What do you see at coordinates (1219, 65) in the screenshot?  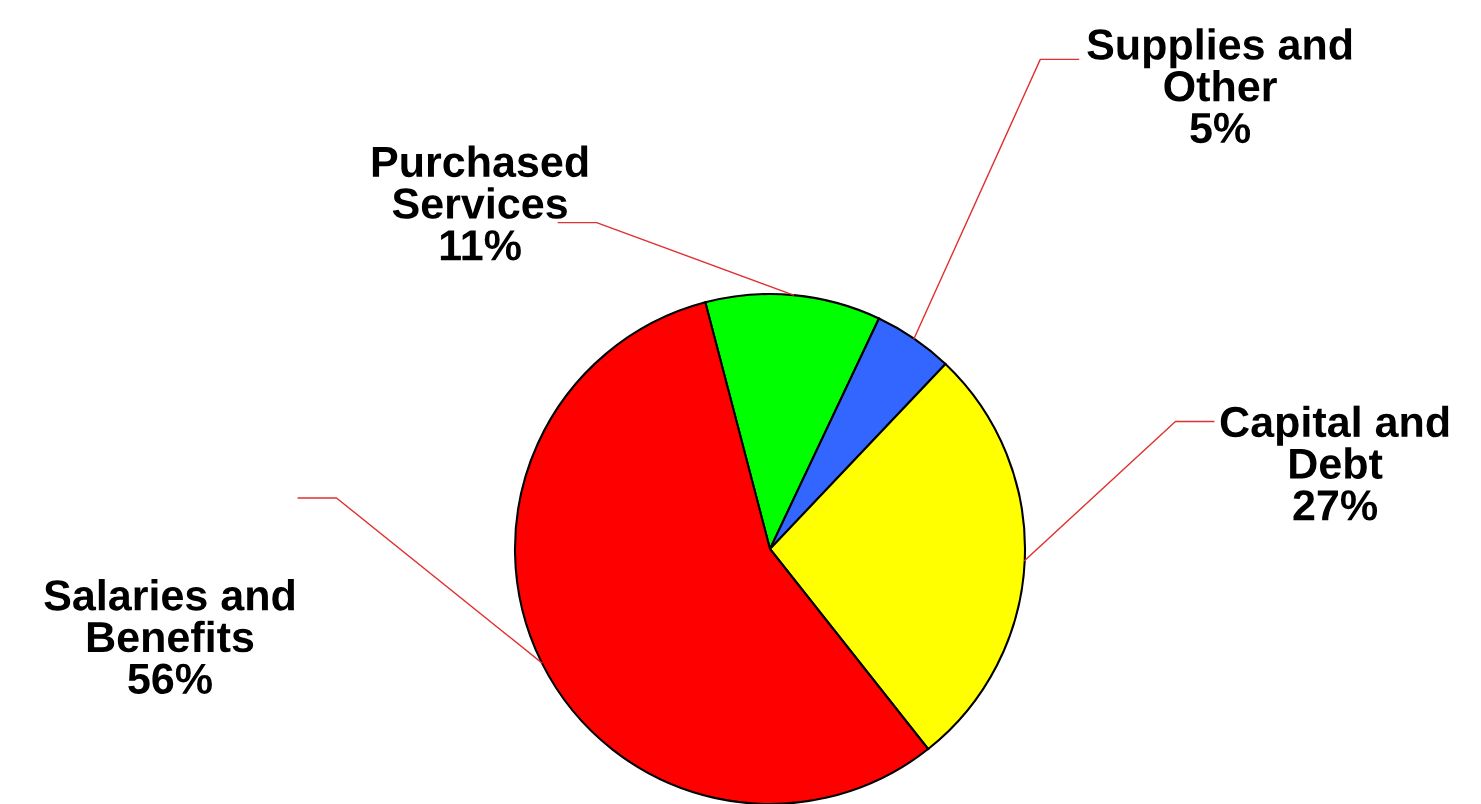 I see `slice-label: Supplies and Other` at bounding box center [1219, 65].